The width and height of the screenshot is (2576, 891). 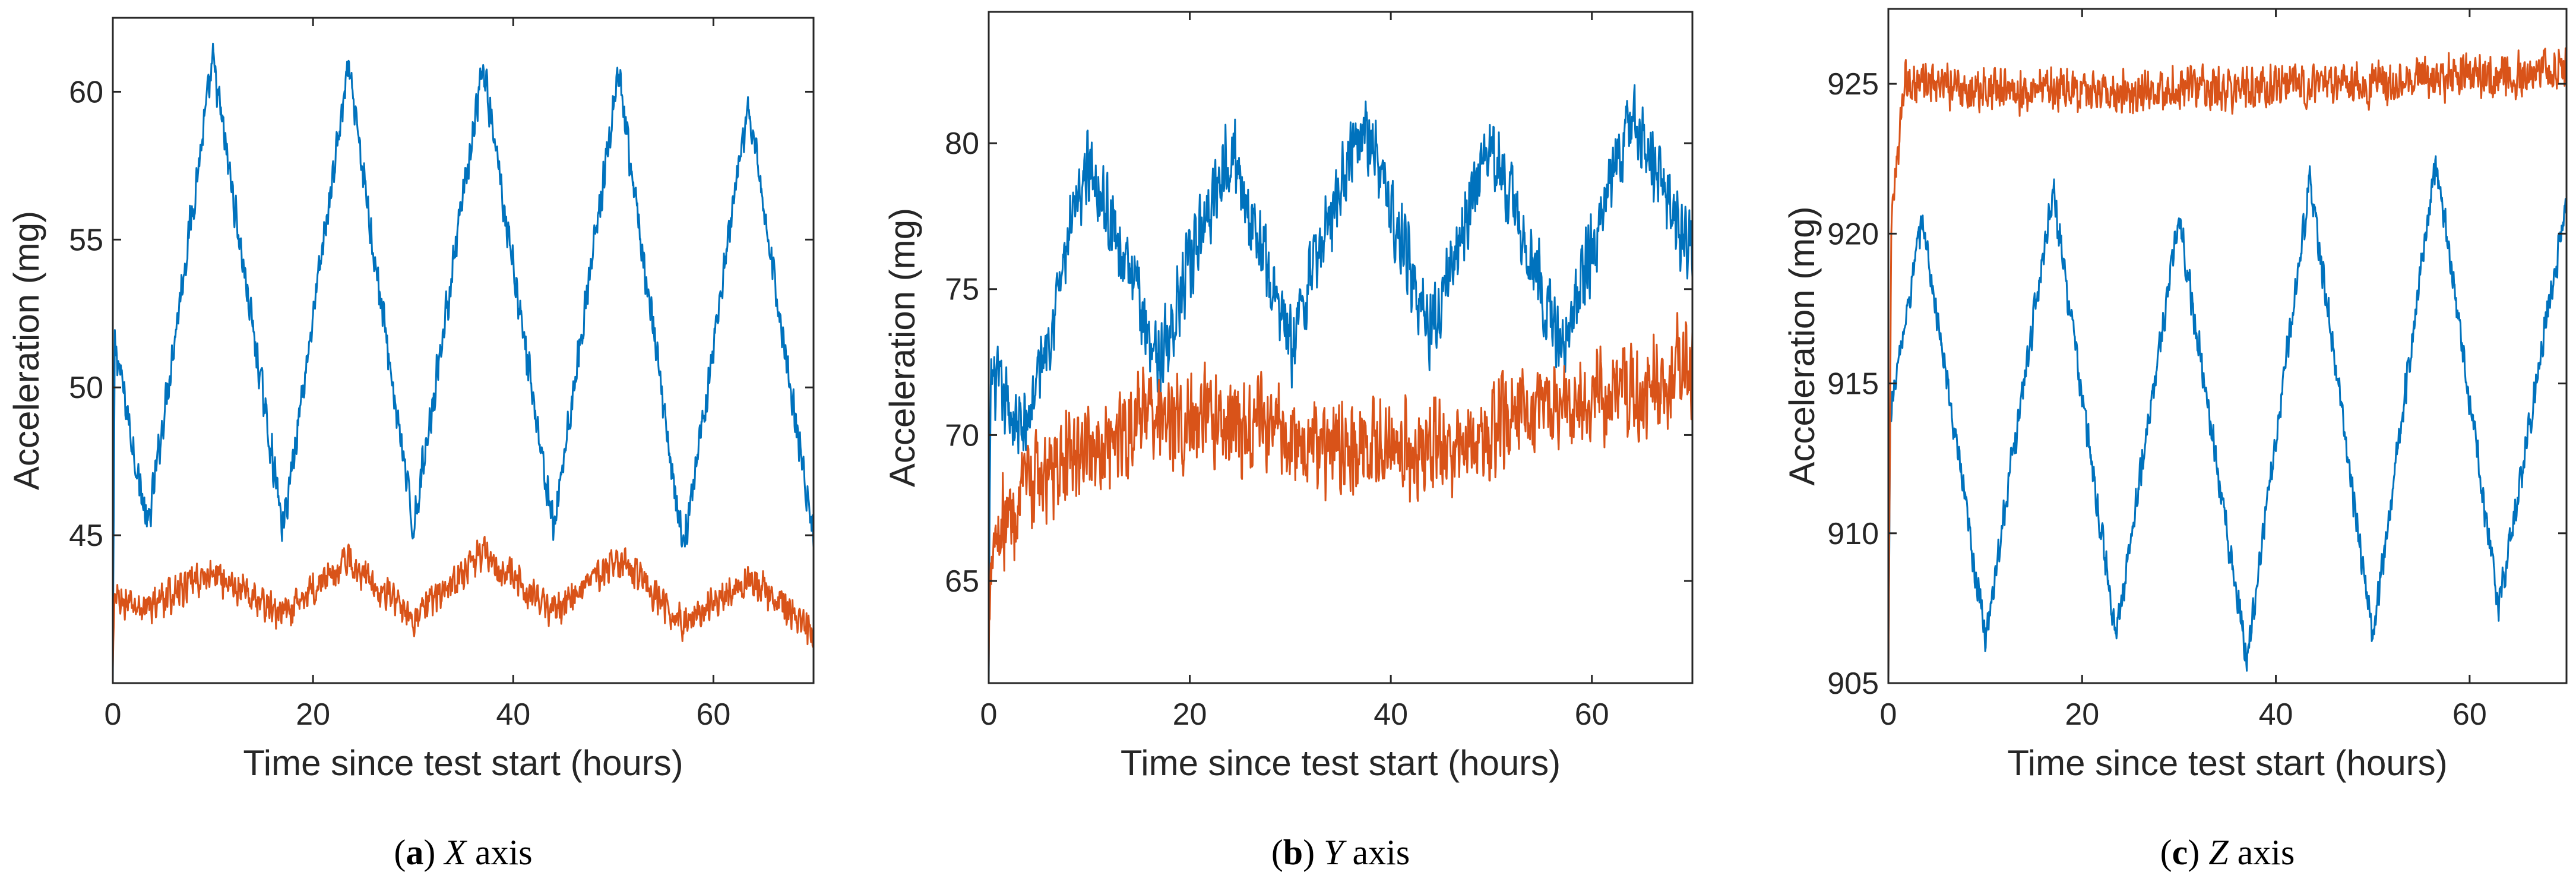 I want to click on y-tick-label: 65, so click(x=962, y=581).